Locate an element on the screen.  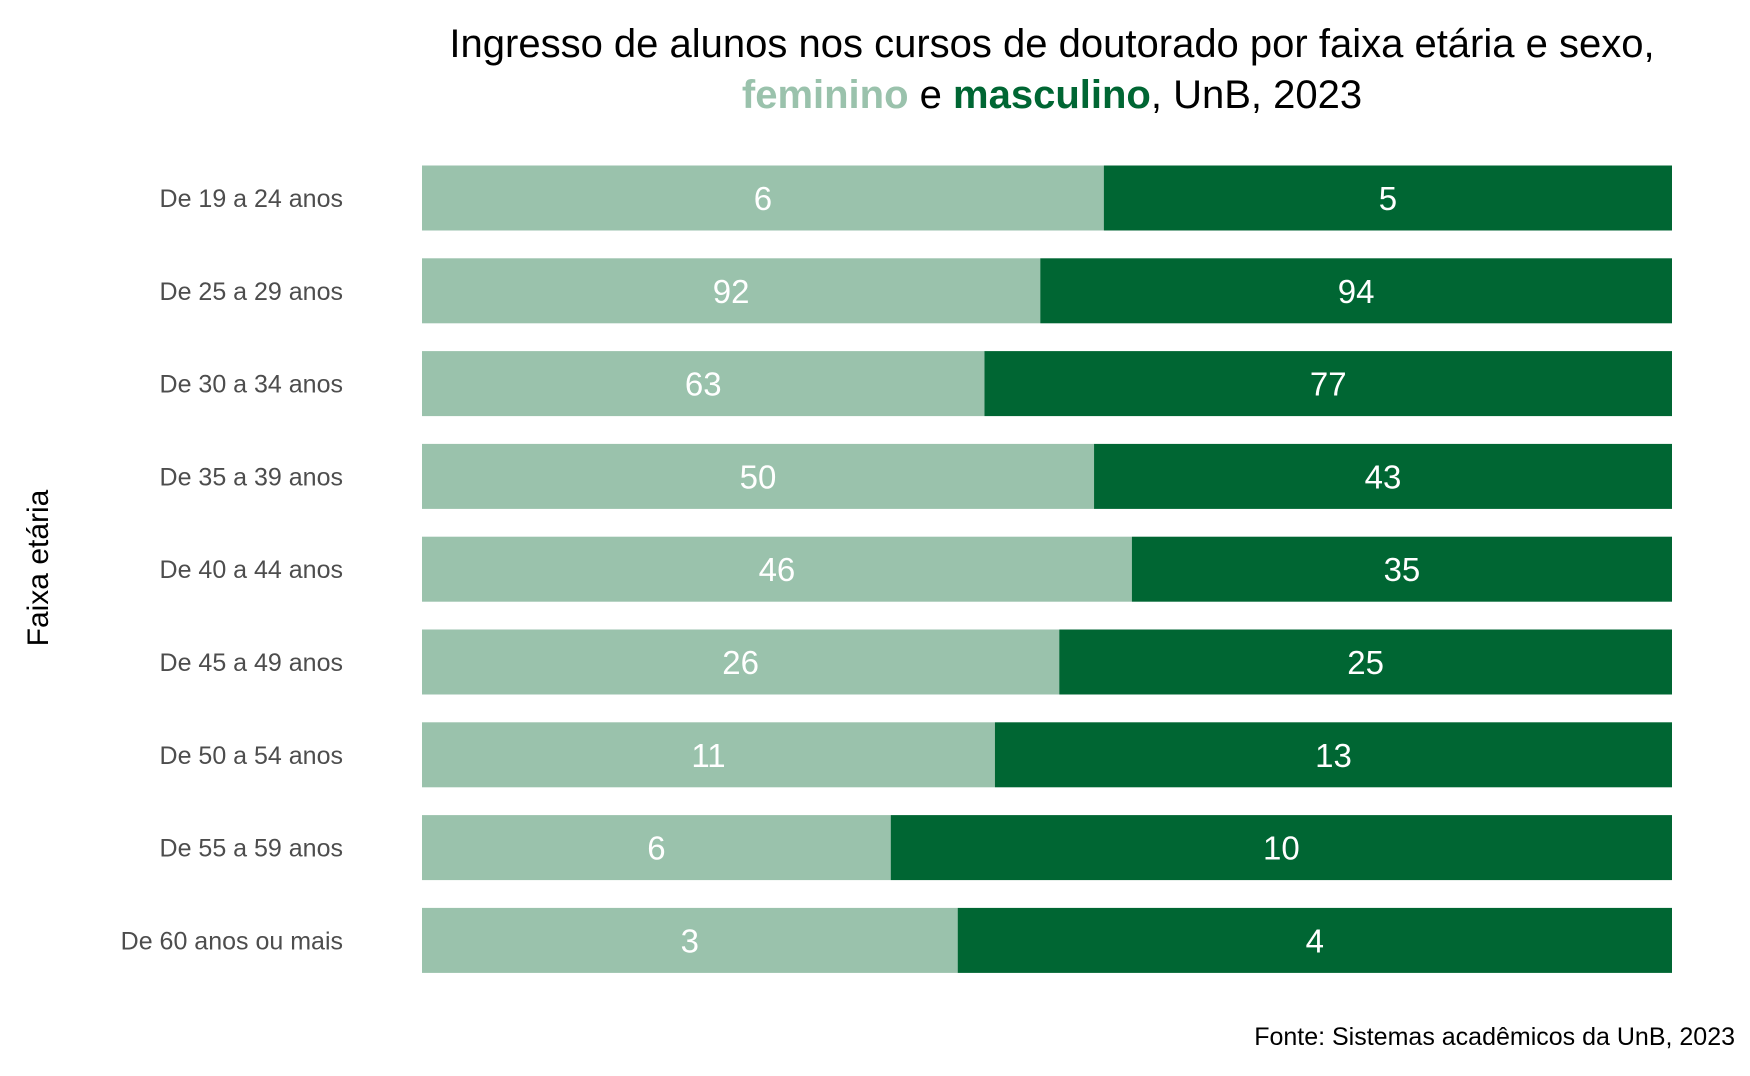
category-label: De 19 a 24 anos is located at coordinates (251, 199).